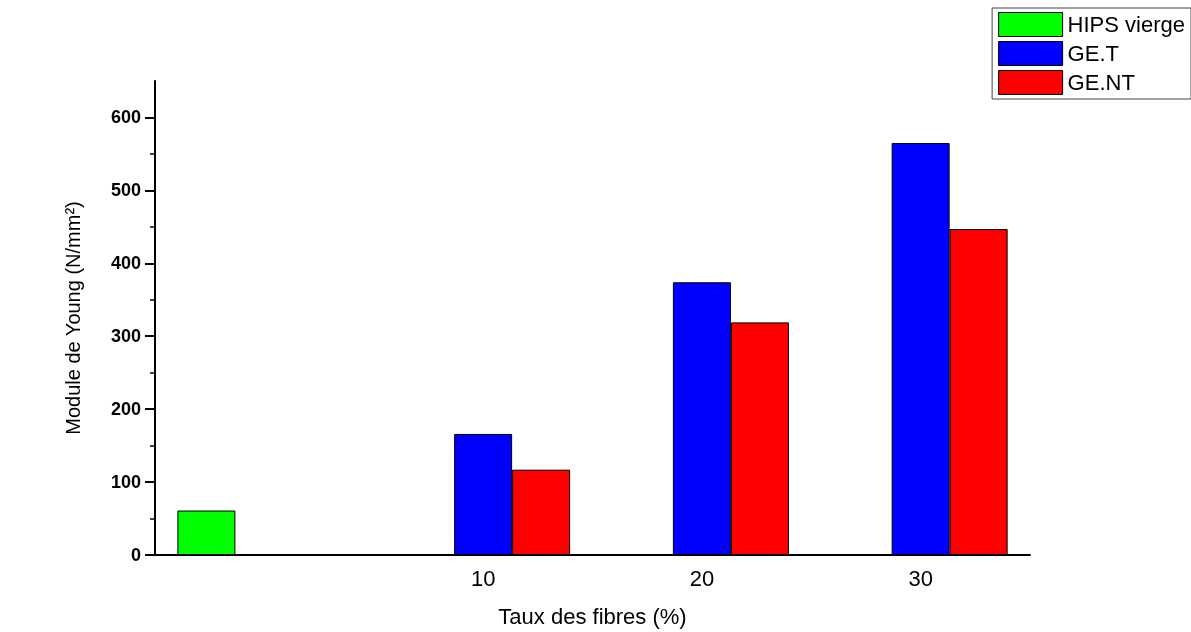 The height and width of the screenshot is (632, 1191). What do you see at coordinates (1093, 53) in the screenshot?
I see `legend-label: GE.T` at bounding box center [1093, 53].